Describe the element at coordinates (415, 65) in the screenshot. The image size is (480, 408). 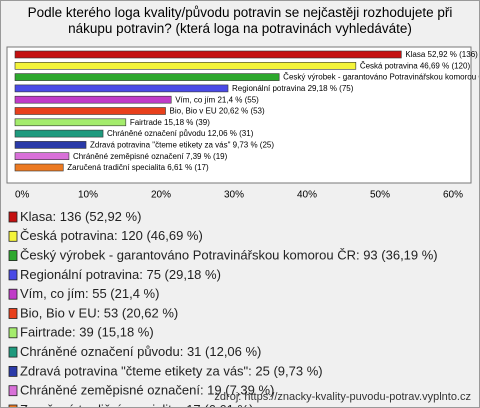
I see `data-label: Česká potravina 46,69 % (120)` at that location.